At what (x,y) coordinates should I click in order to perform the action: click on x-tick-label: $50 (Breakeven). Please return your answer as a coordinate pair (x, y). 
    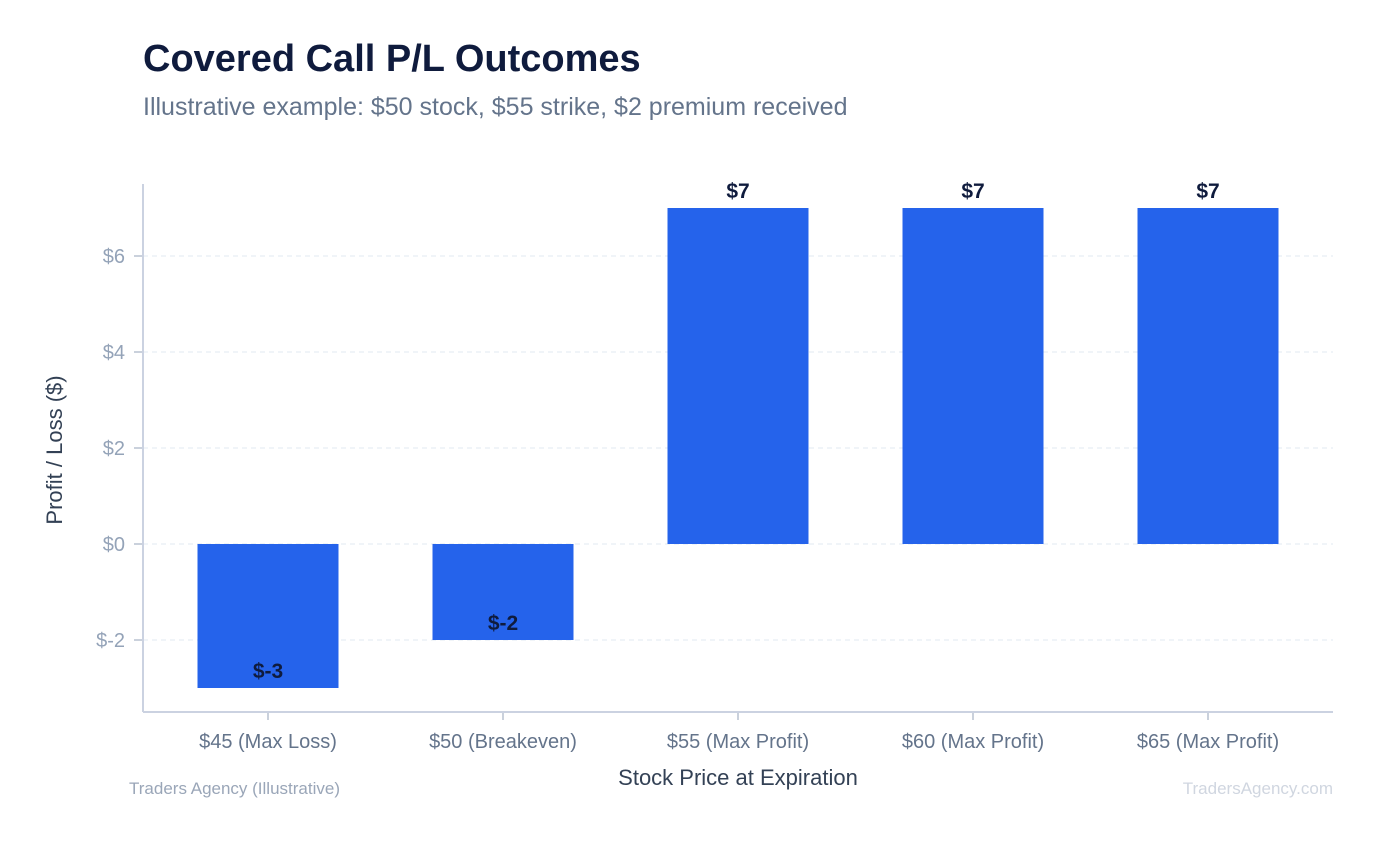
    Looking at the image, I should click on (503, 742).